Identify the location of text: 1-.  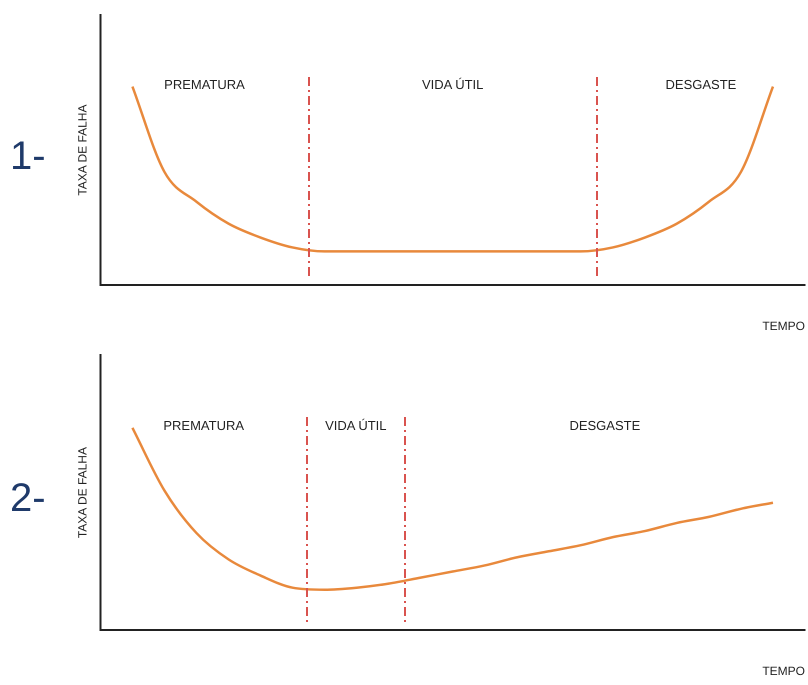
(28, 156).